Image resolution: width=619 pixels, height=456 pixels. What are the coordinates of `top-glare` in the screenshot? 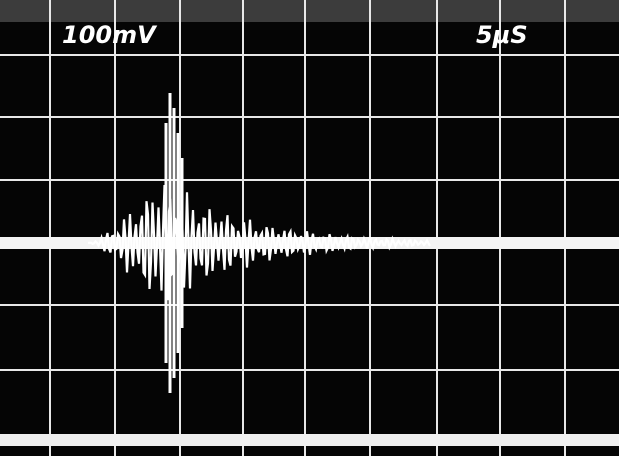 It's located at (309, 11).